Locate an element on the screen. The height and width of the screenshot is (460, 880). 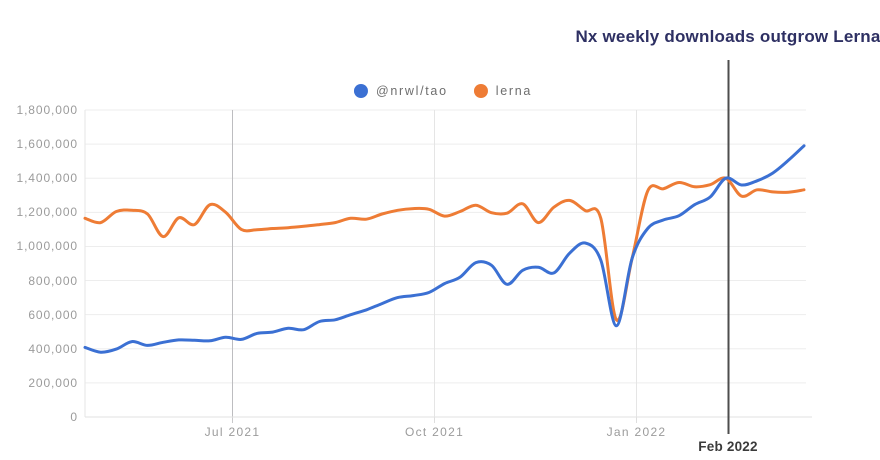
legend-item-nrwl-tao: @nrwl/tao is located at coordinates (400, 91).